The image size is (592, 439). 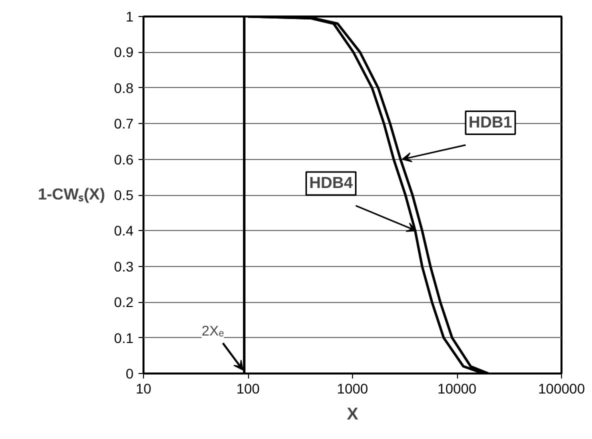 What do you see at coordinates (352, 388) in the screenshot?
I see `x-tick-label: 1000` at bounding box center [352, 388].